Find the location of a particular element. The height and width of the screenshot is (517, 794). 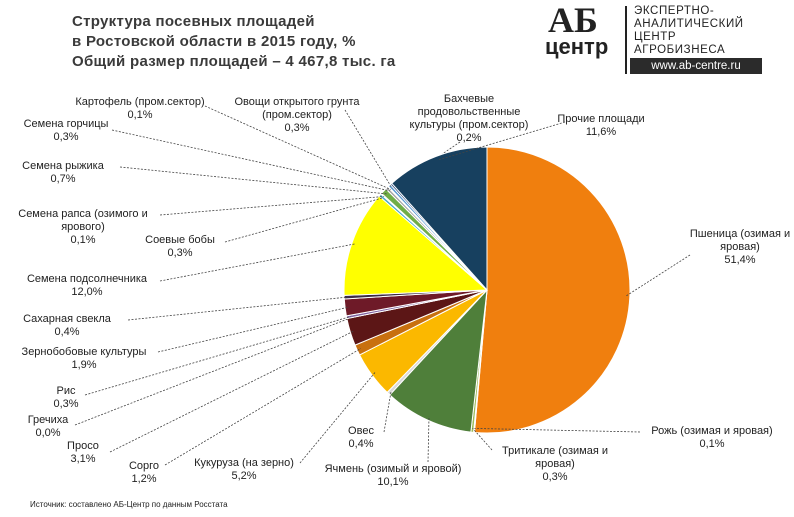

slice-label: Сахарная свекла 0,4% is located at coordinates (67, 326).